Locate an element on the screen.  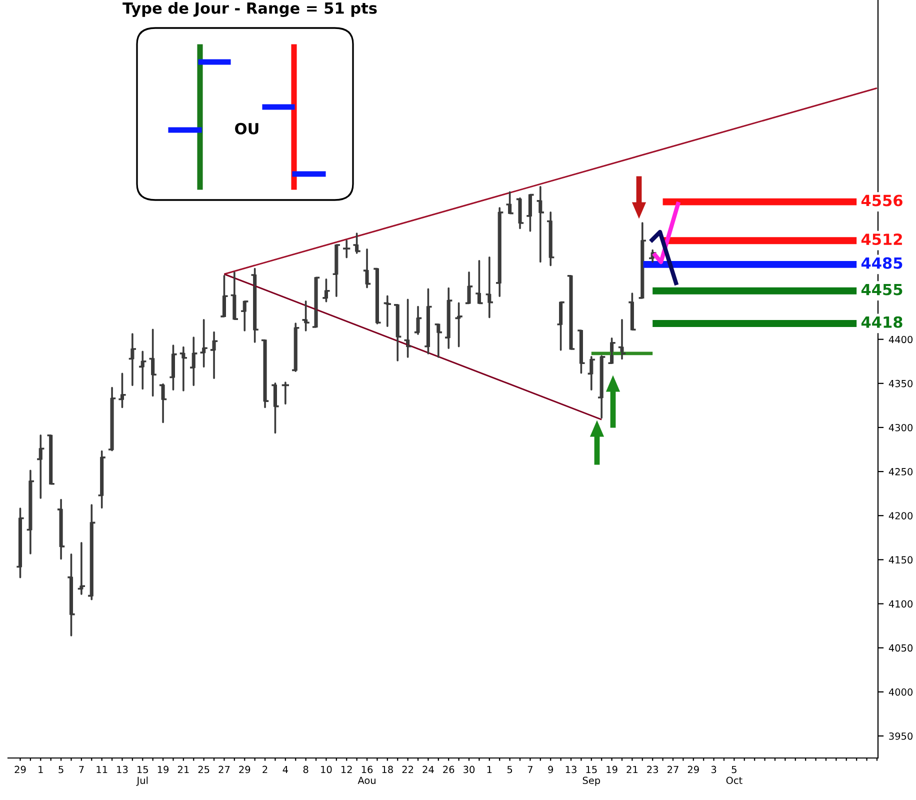
series-label: 4418 is located at coordinates (881, 322).